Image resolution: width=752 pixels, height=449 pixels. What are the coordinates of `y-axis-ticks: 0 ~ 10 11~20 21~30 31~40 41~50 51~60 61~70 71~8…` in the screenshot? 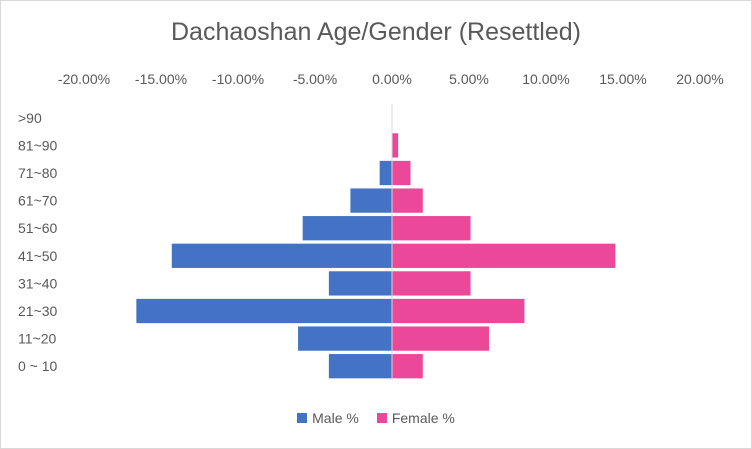 It's located at (38, 242).